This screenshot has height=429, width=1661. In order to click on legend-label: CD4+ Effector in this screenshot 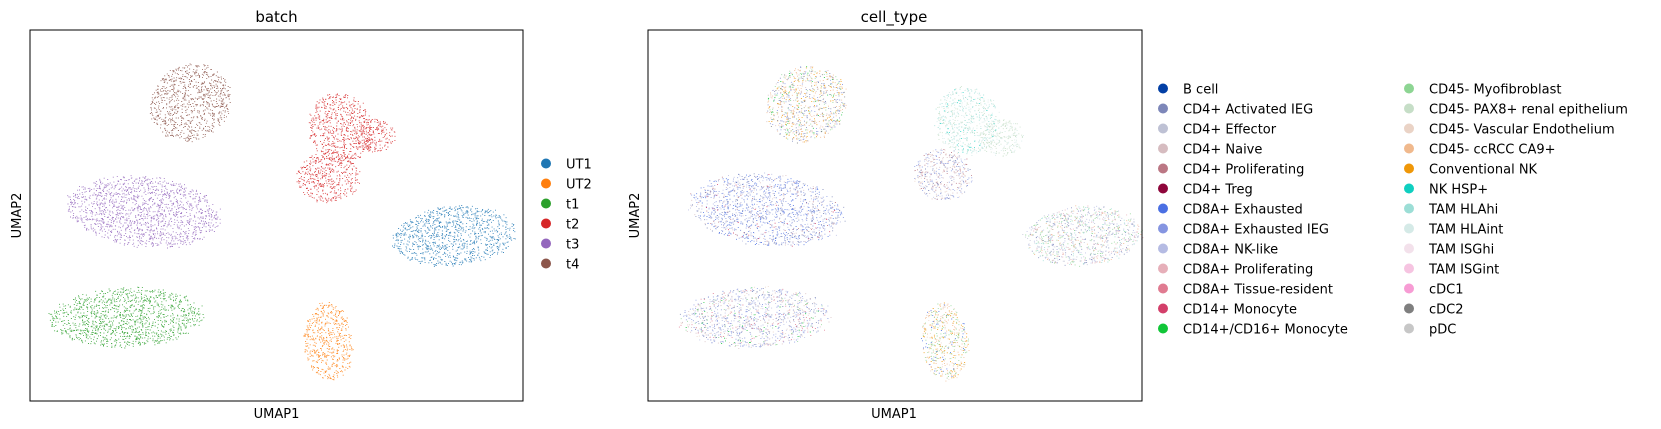, I will do `click(1230, 130)`.